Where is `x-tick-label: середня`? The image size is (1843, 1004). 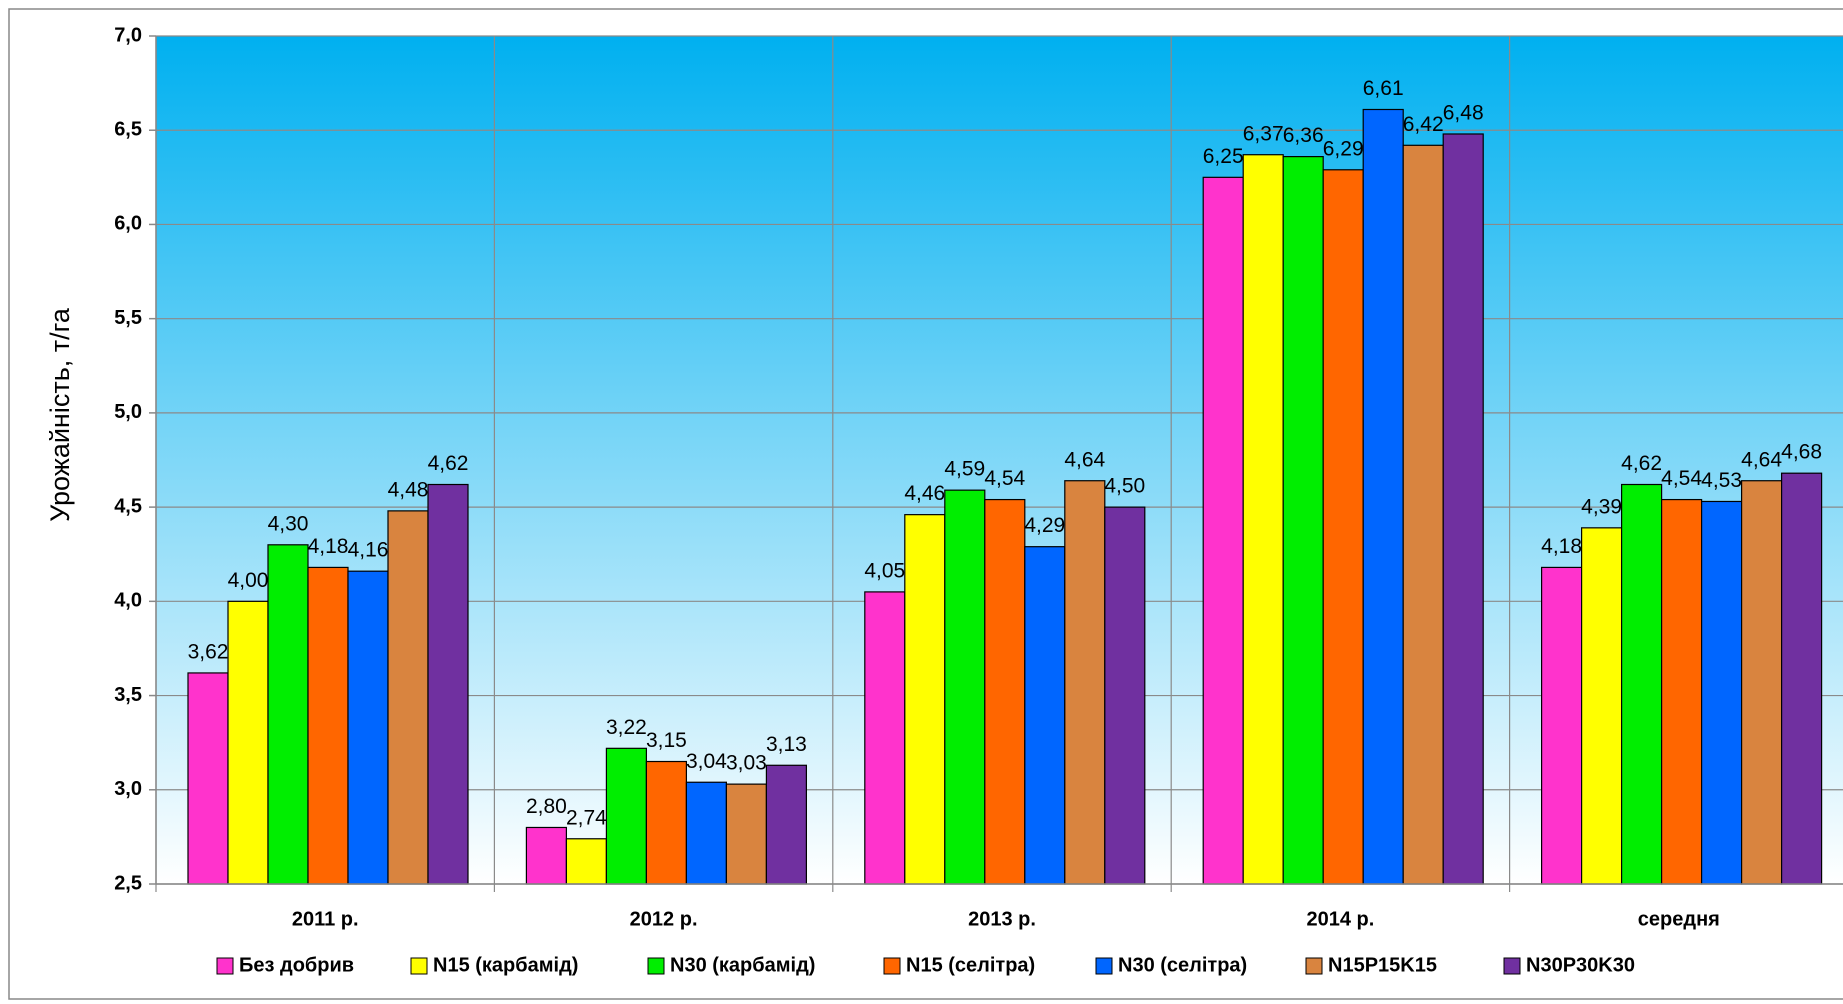 x-tick-label: середня is located at coordinates (1679, 919).